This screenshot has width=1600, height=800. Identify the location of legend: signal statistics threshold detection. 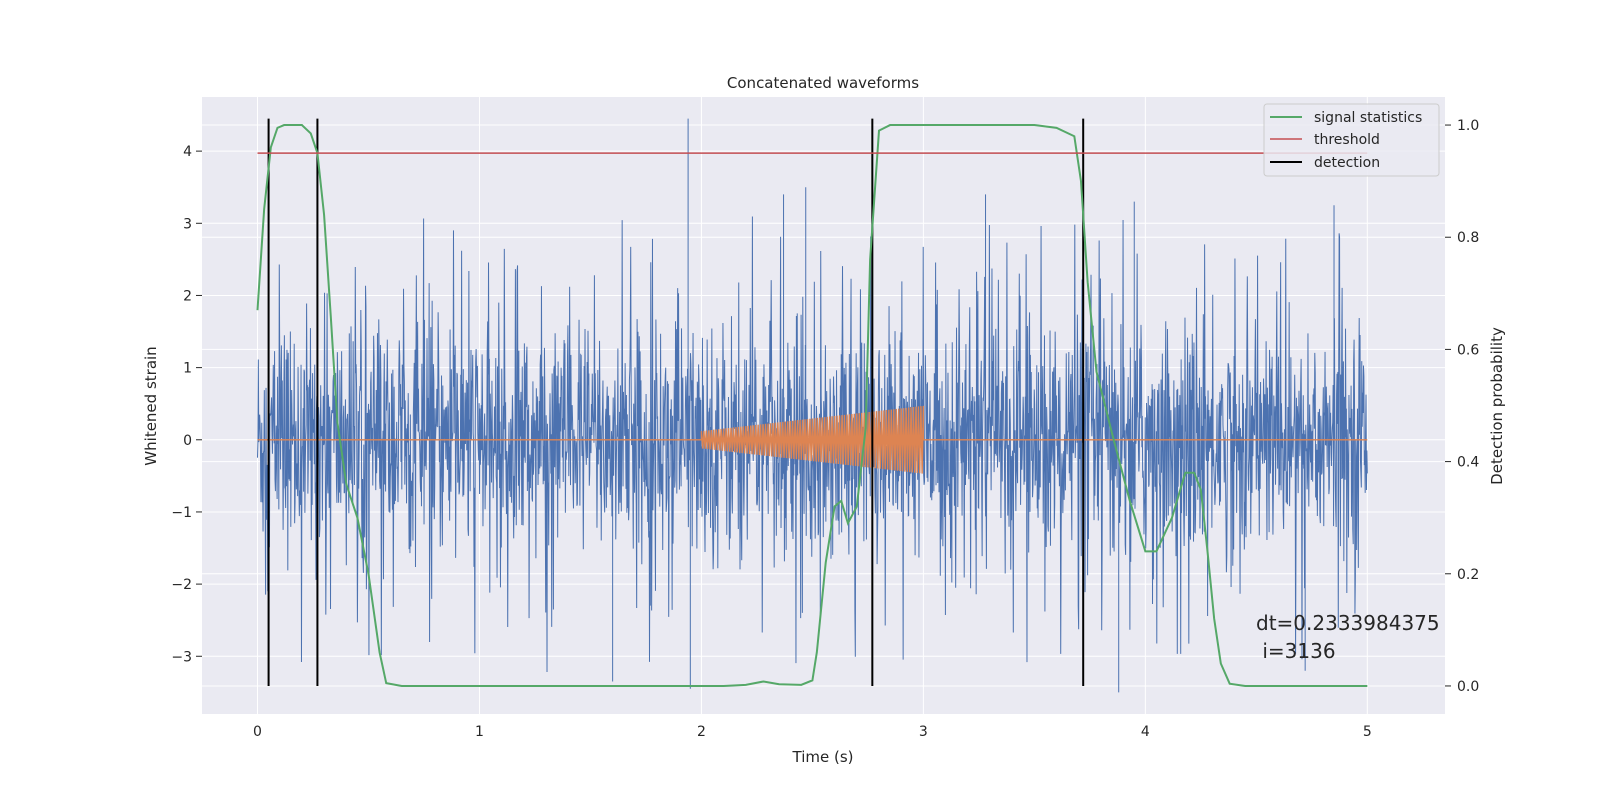
(1351, 140).